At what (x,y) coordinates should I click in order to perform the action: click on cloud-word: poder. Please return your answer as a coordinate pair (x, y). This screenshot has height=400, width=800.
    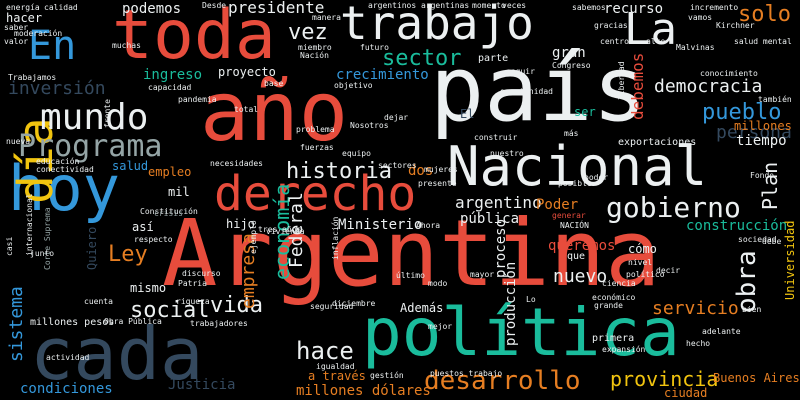
    Looking at the image, I should click on (596, 177).